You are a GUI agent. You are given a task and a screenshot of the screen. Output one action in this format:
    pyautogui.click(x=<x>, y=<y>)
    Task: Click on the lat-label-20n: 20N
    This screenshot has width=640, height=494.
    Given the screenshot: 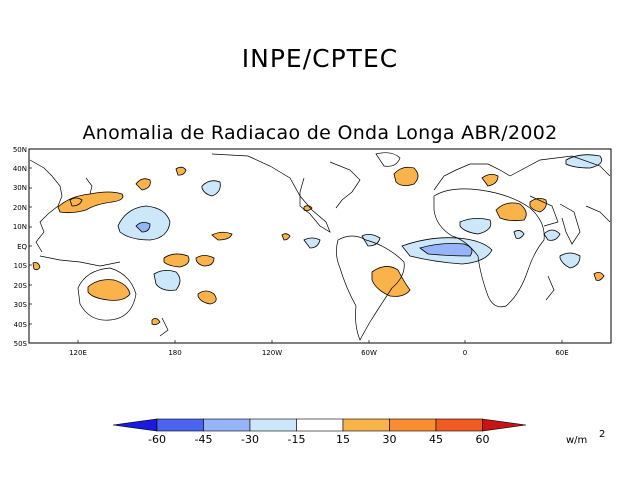 What is the action you would take?
    pyautogui.click(x=20, y=208)
    